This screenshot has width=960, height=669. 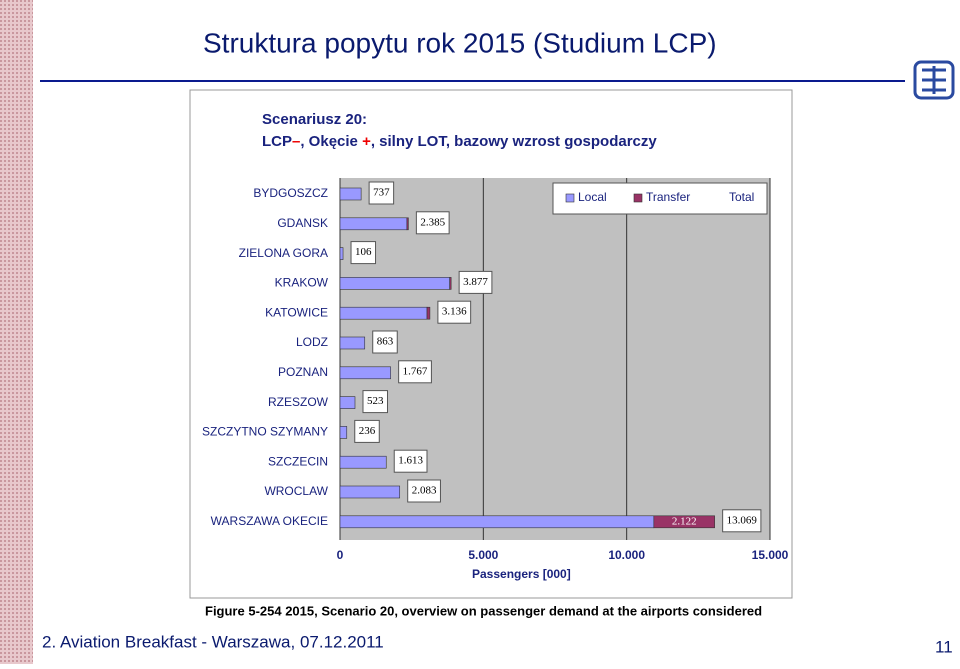 I want to click on total-label-text: 106, so click(x=363, y=252).